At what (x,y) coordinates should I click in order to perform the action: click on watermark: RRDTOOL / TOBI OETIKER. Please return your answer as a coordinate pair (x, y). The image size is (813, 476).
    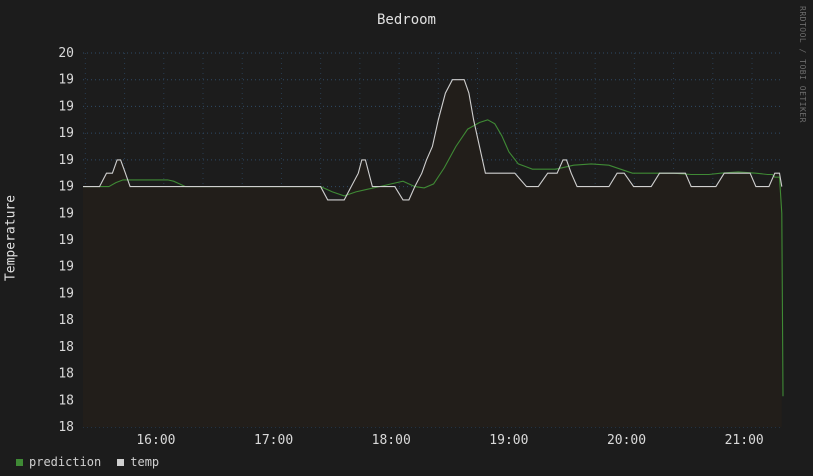
    Looking at the image, I should click on (802, 64).